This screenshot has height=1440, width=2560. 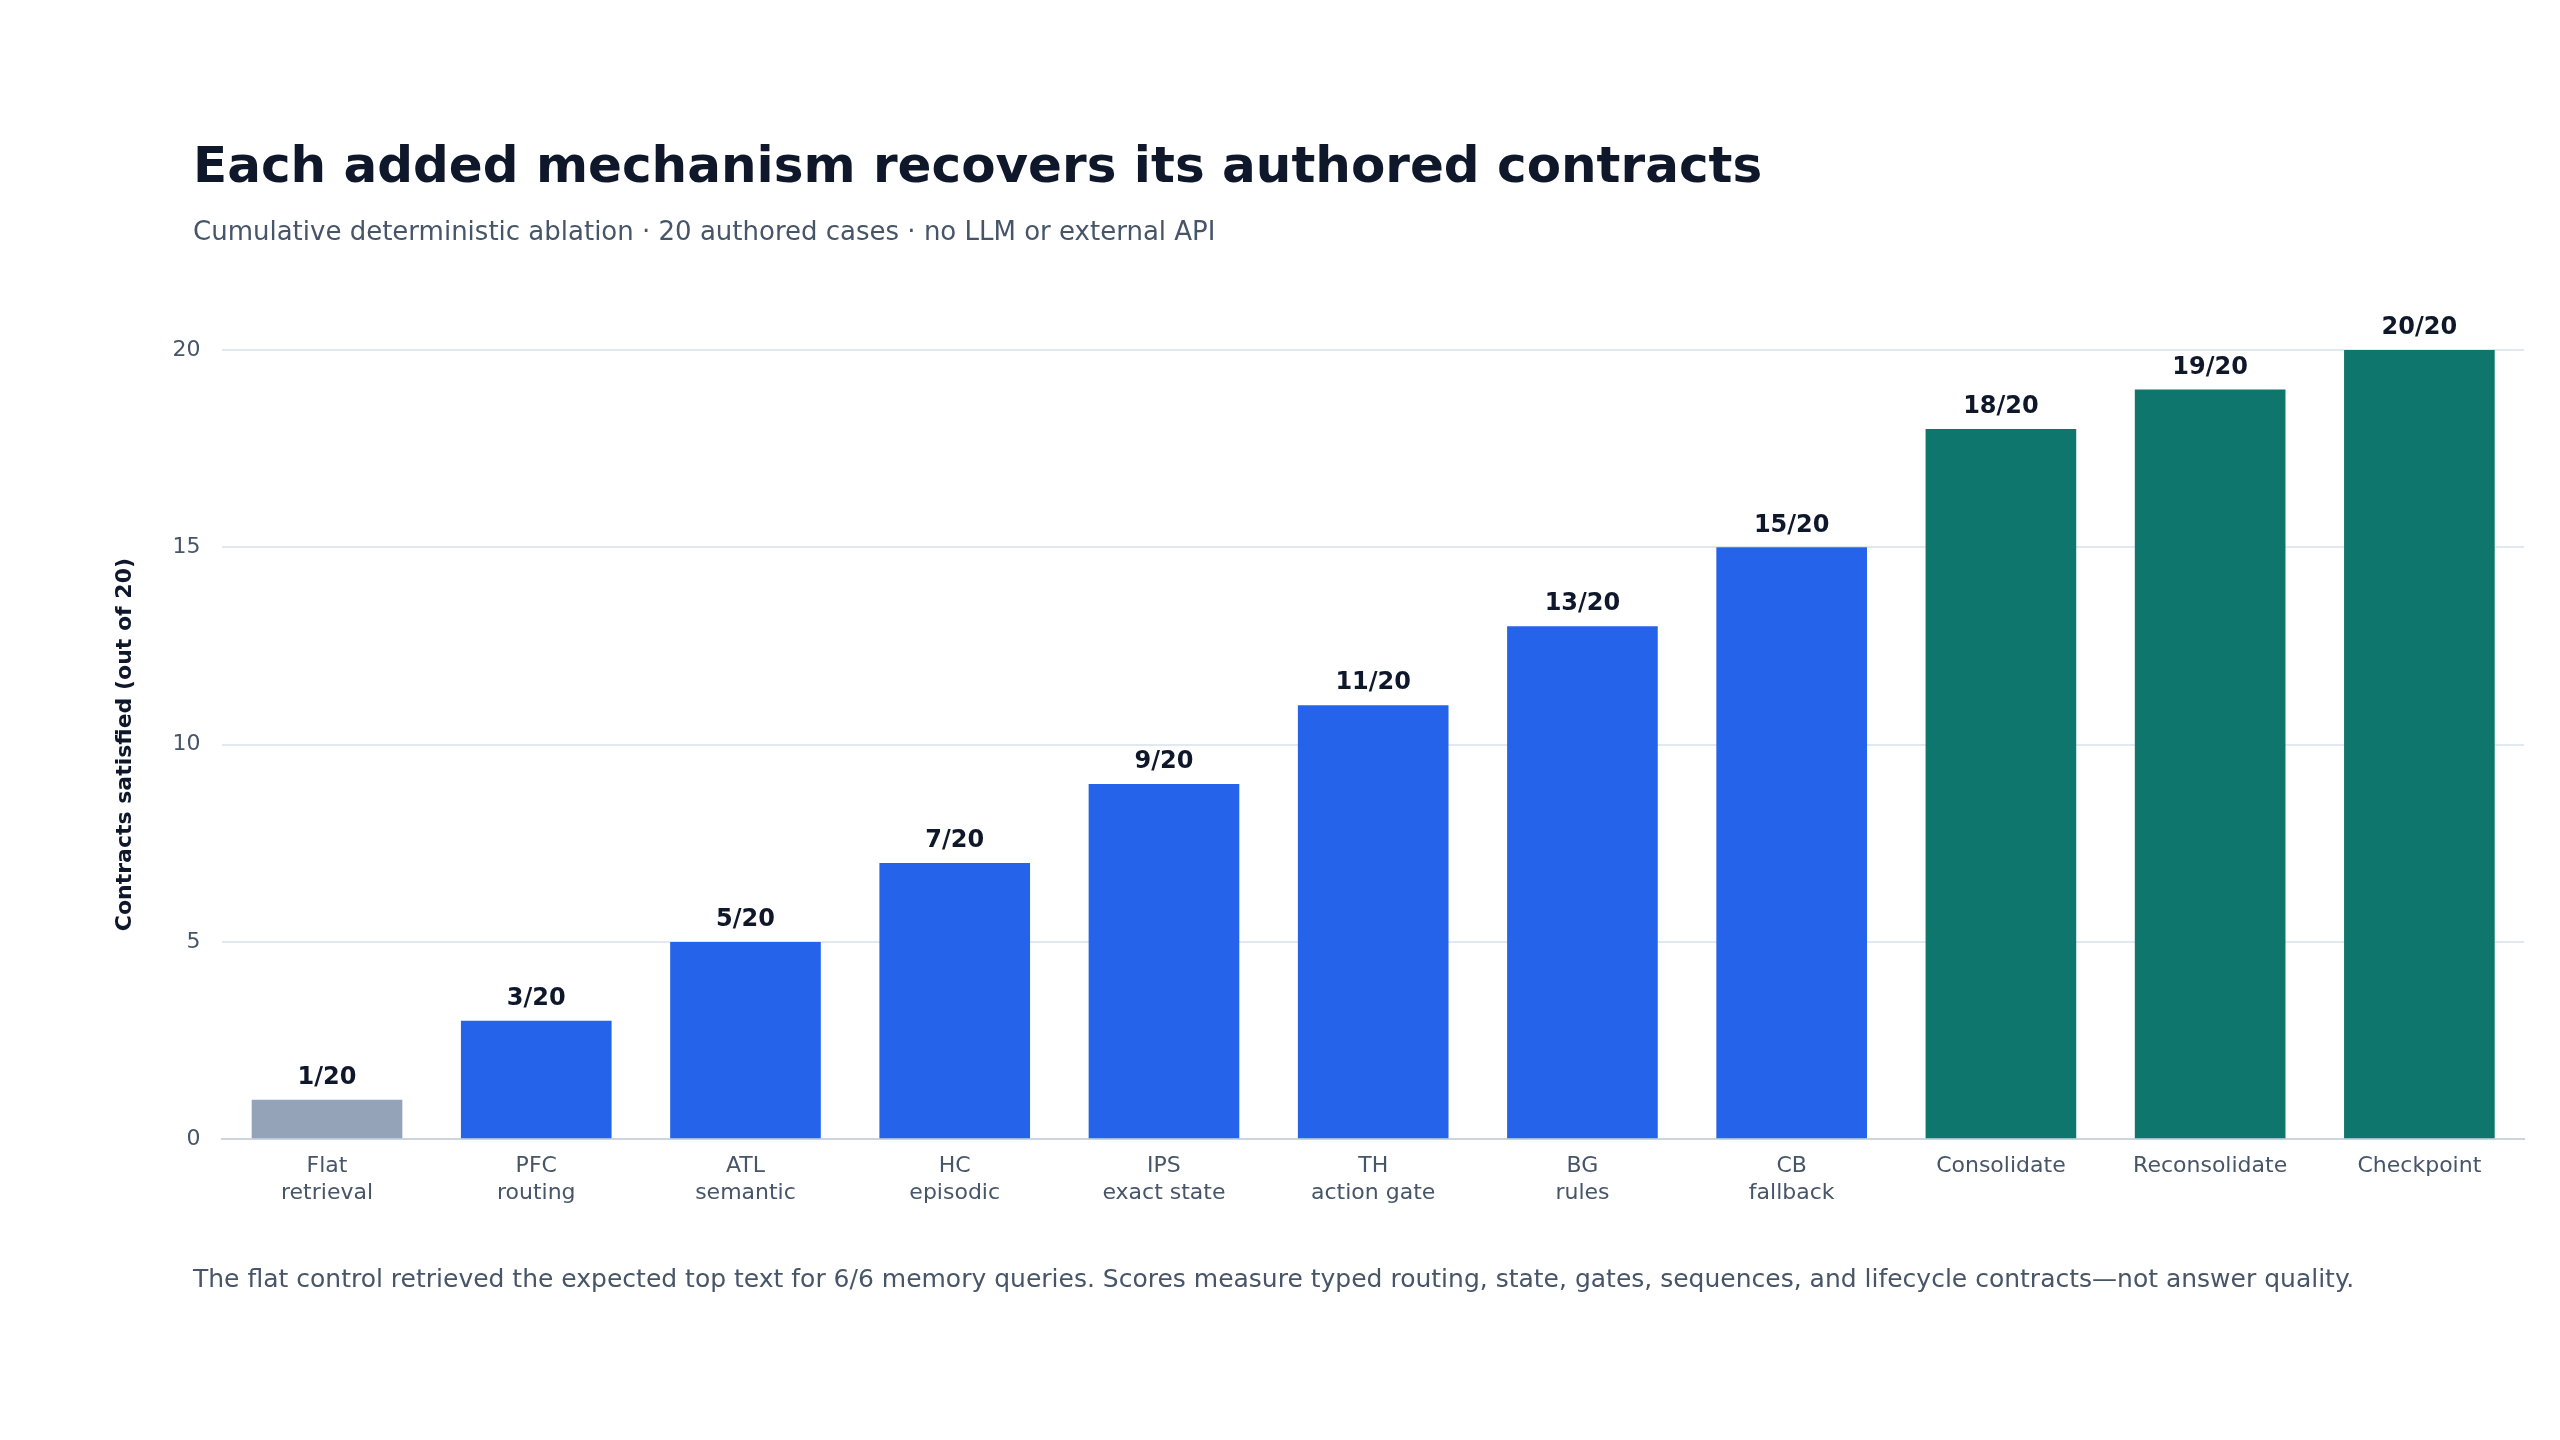 I want to click on x-tick-label: Flat retrieval, so click(x=327, y=1178).